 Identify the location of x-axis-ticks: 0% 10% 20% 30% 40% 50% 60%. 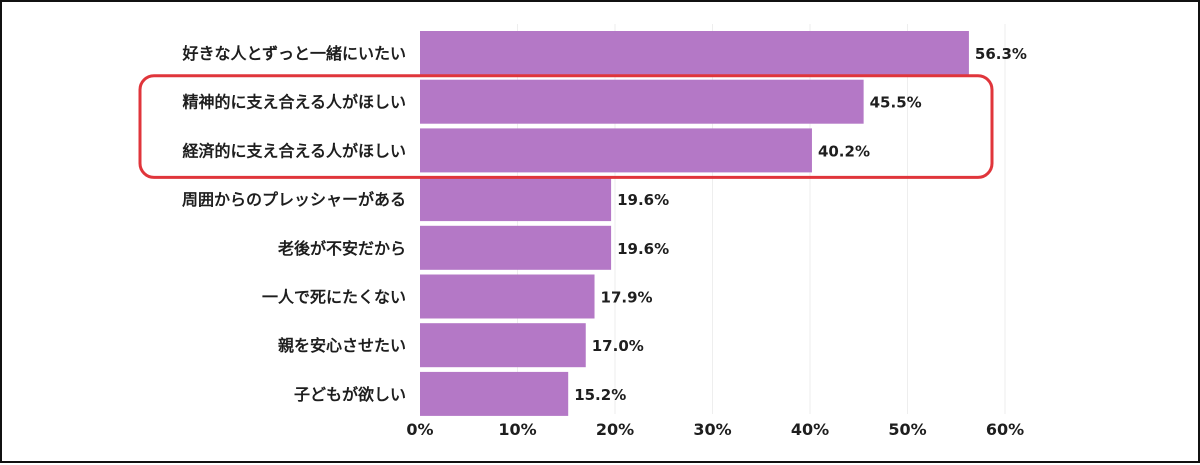
(715, 429).